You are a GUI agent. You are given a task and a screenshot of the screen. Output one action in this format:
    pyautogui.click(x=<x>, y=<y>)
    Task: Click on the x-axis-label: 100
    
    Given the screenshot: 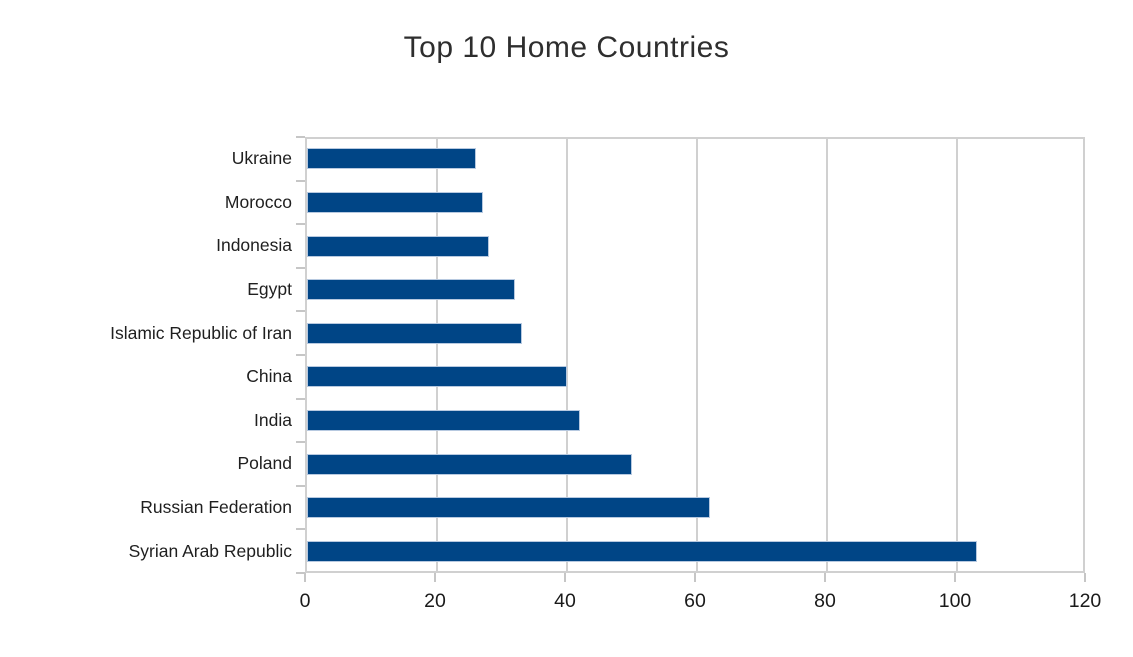 What is the action you would take?
    pyautogui.click(x=955, y=601)
    